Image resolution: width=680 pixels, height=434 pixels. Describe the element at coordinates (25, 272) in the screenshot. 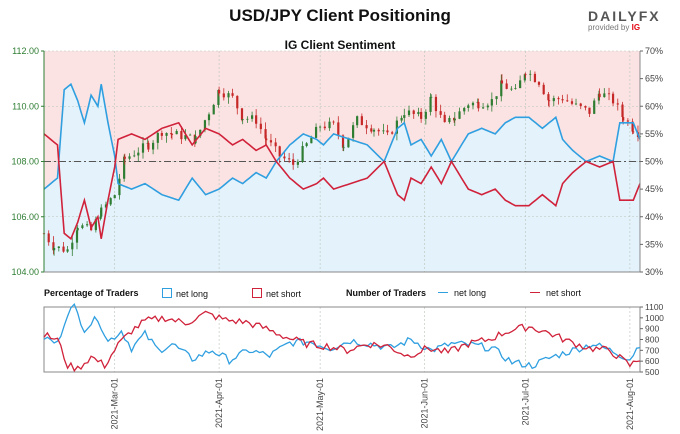

I see `y-left-tick-label: 104.00` at that location.